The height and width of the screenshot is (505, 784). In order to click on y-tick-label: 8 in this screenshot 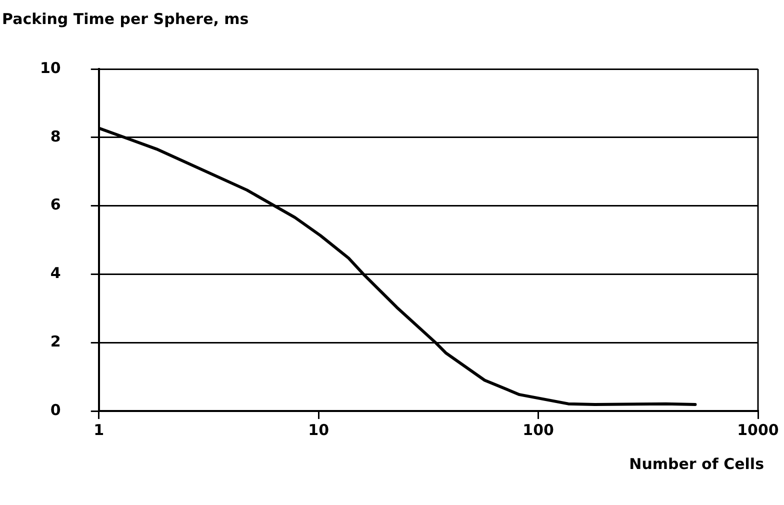, I will do `click(55, 136)`.